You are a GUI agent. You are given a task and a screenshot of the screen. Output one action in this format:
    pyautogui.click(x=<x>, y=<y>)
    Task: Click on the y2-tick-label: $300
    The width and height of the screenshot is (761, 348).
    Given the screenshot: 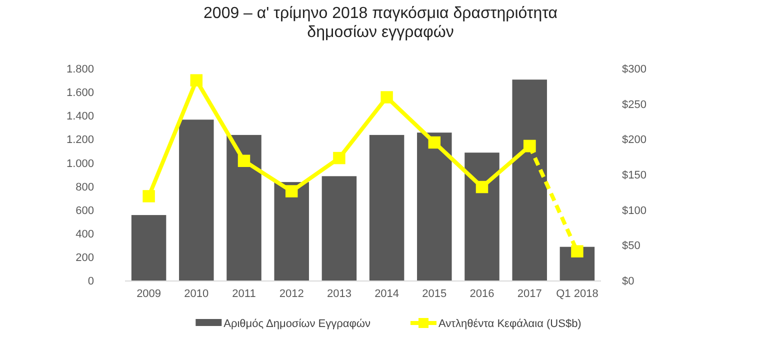 What is the action you would take?
    pyautogui.click(x=634, y=70)
    